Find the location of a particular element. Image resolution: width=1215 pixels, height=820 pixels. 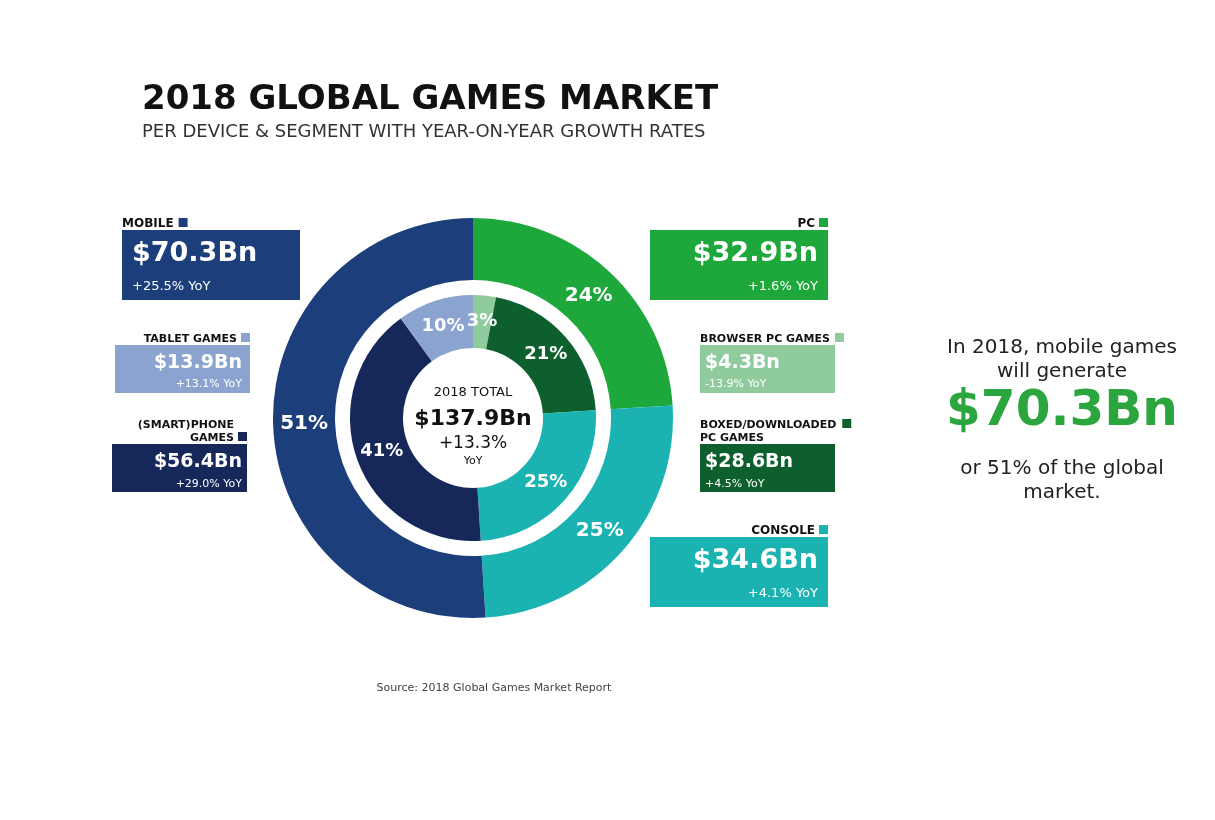

text: or 51% of the global market. is located at coordinates (1062, 479).